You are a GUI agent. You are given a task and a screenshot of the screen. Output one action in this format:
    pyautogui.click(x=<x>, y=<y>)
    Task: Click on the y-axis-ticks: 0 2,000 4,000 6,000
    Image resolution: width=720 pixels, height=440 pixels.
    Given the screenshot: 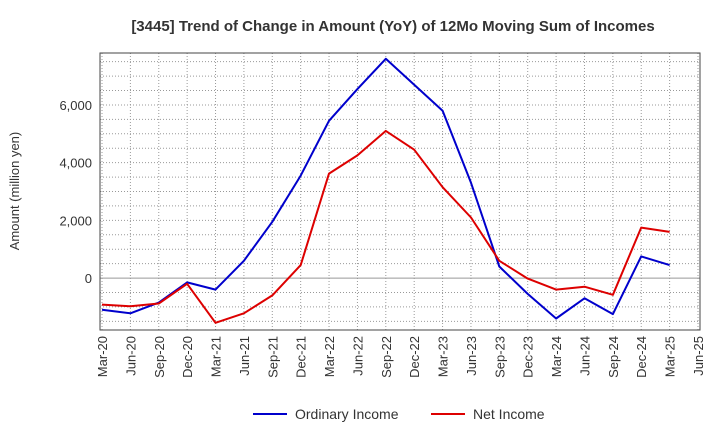 What is the action you would take?
    pyautogui.click(x=75, y=192)
    